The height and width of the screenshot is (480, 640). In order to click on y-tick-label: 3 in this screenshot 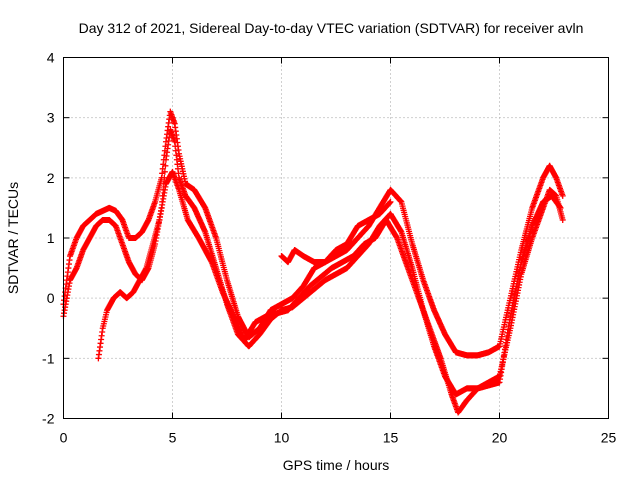, I will do `click(51, 118)`.